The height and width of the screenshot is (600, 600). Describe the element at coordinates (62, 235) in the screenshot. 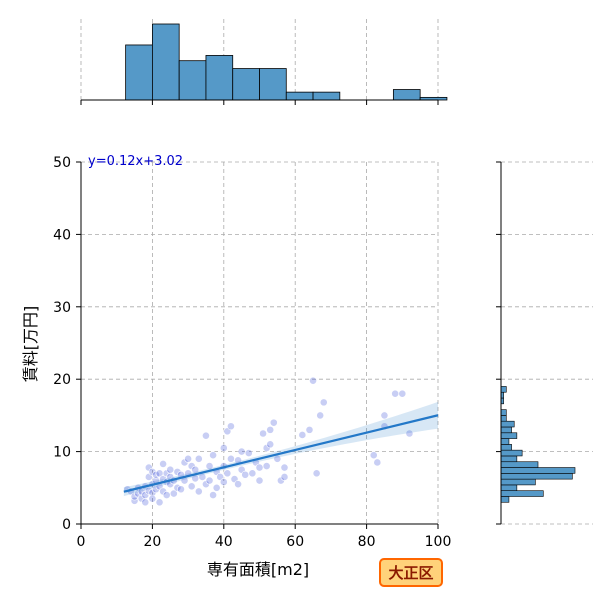

I see `y-tick-label: 40` at that location.